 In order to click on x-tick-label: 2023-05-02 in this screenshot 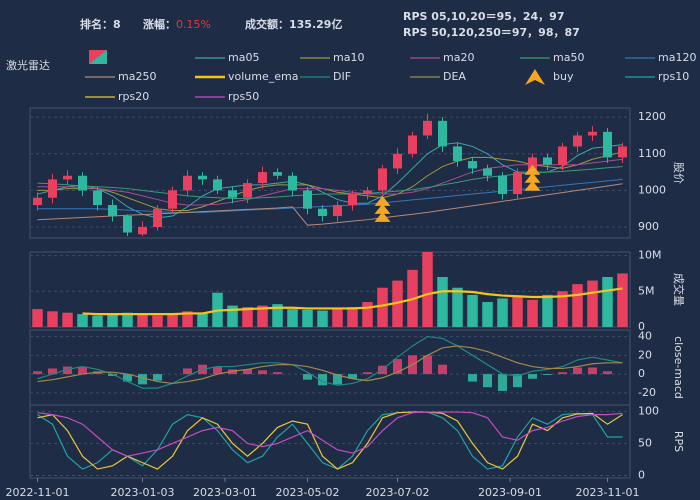, I will do `click(308, 492)`.